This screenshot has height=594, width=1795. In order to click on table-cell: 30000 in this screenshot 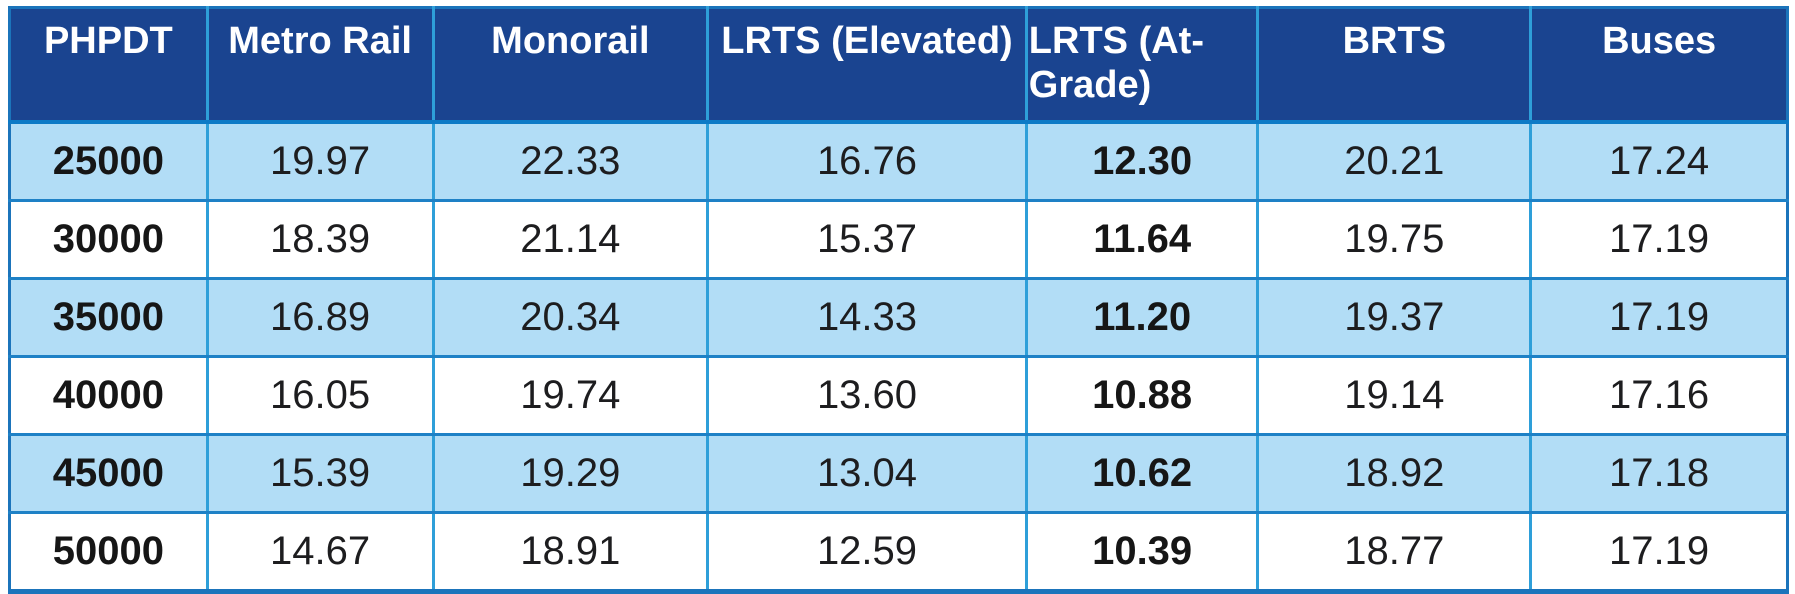, I will do `click(109, 239)`.